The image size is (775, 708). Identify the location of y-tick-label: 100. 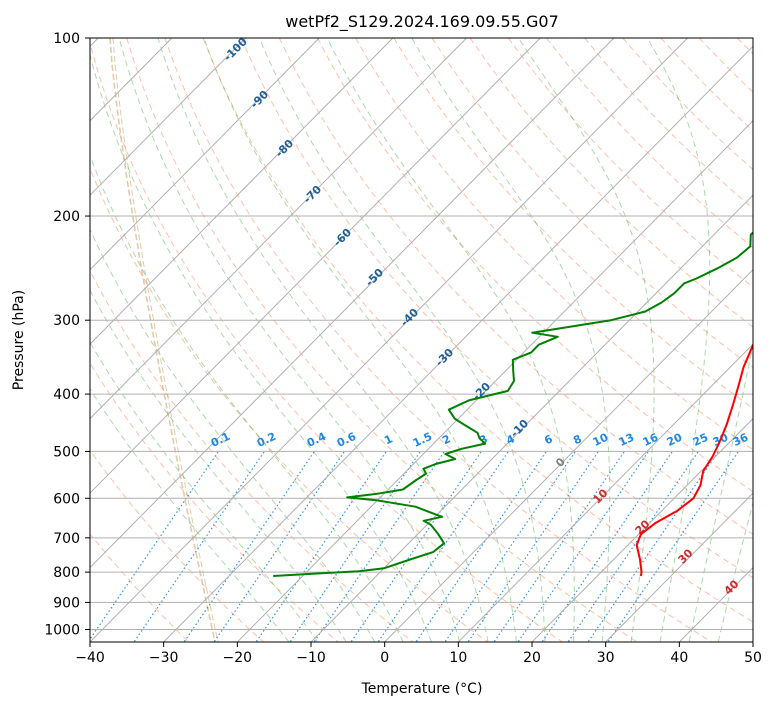
(66, 39).